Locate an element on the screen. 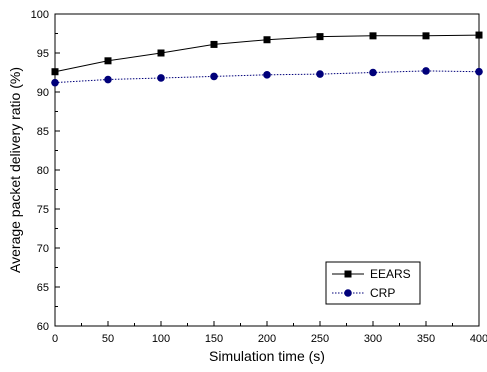 This screenshot has width=487, height=372. y-tick-label: 80 is located at coordinates (43, 171).